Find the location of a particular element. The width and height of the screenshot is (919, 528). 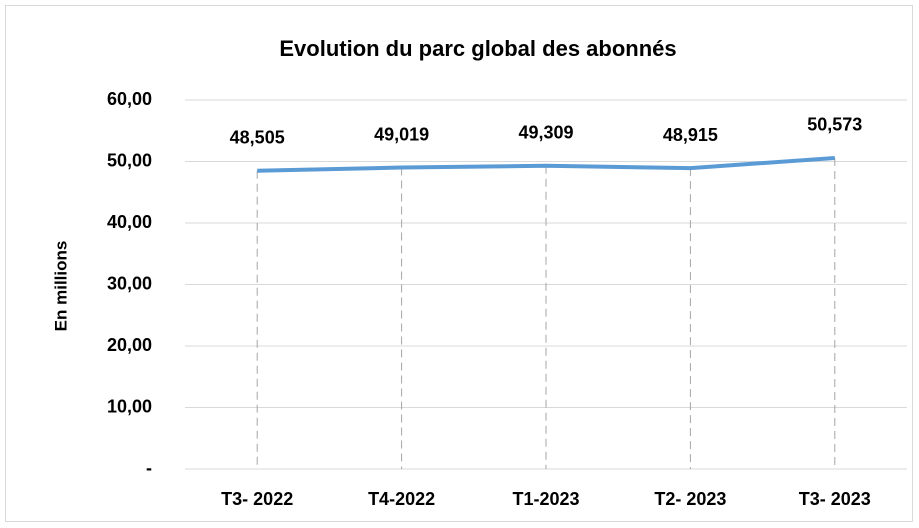

x-tick-label: T3- 2022 is located at coordinates (257, 499).